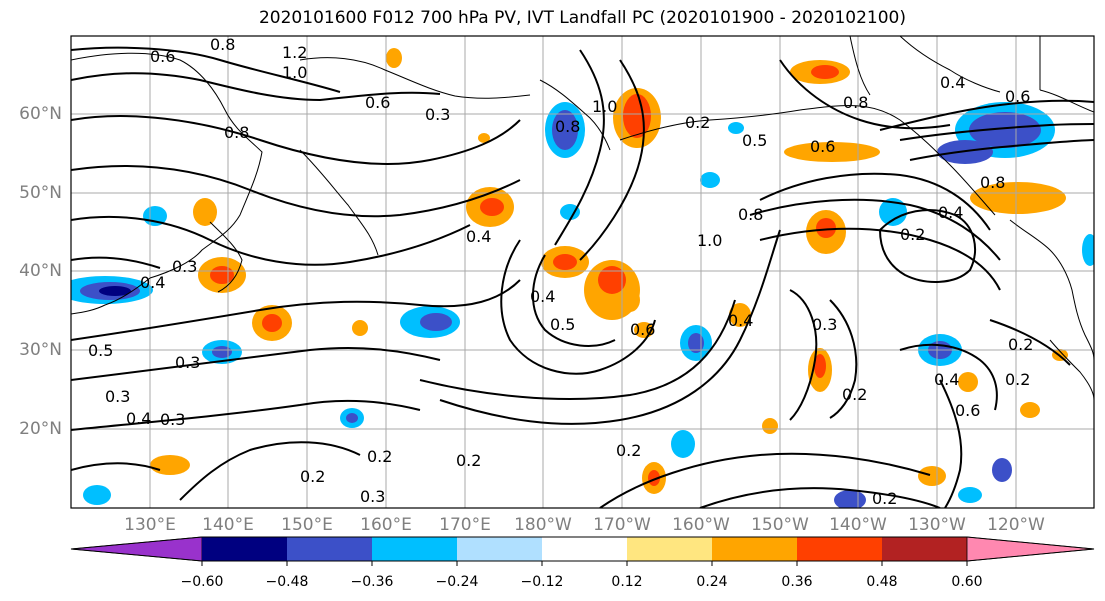  What do you see at coordinates (40, 114) in the screenshot?
I see `lat-label: 60°N` at bounding box center [40, 114].